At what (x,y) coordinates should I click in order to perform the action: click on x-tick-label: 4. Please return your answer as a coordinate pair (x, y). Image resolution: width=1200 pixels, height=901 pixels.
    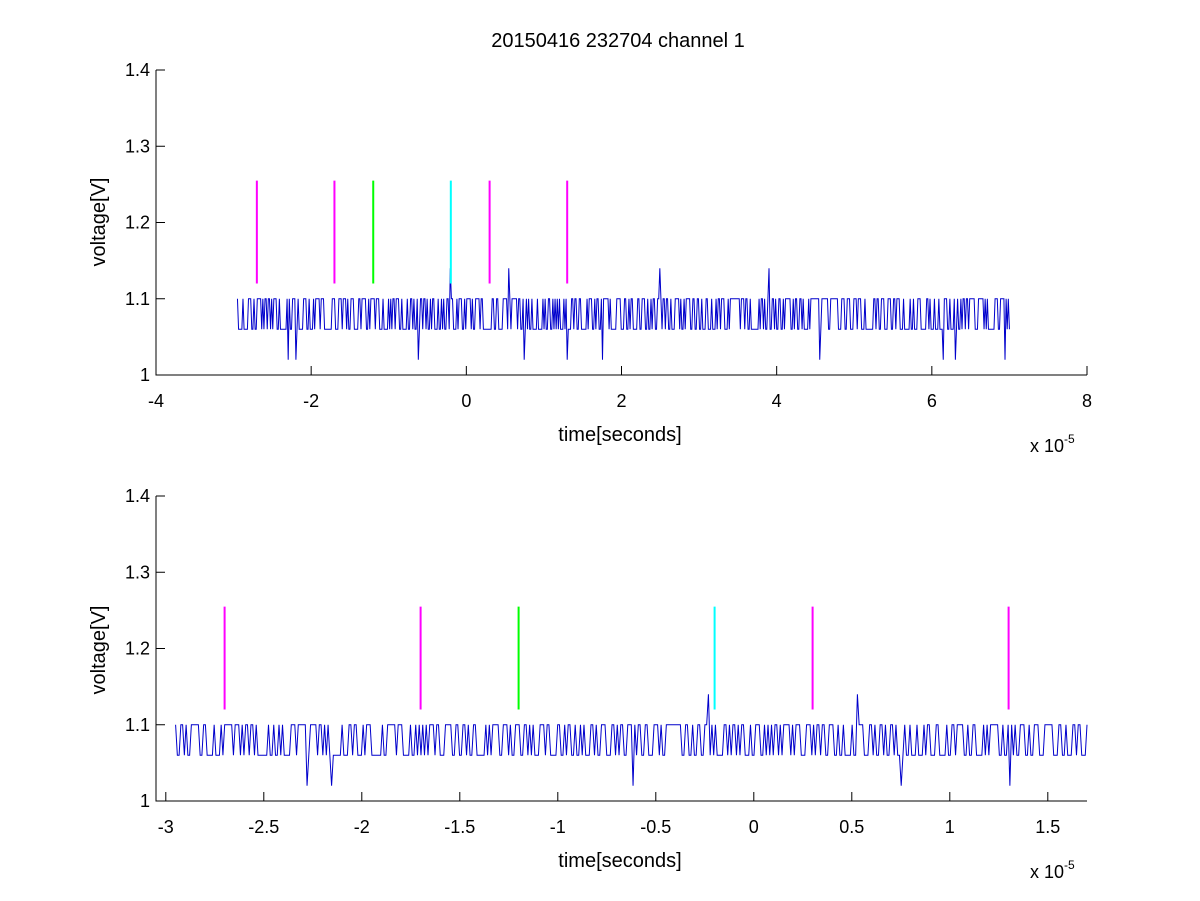
    Looking at the image, I should click on (777, 401).